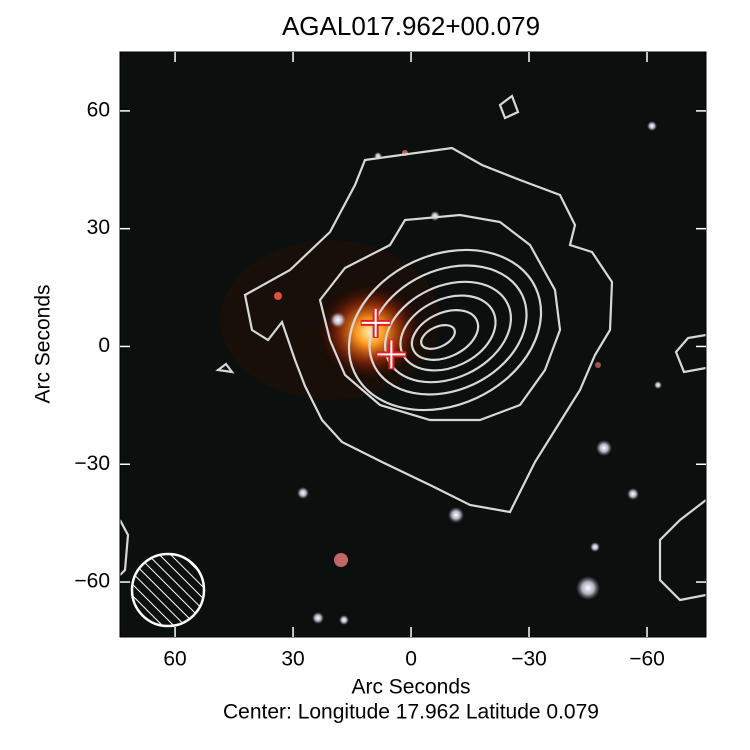  I want to click on y-tick-label: 0, so click(104, 345).